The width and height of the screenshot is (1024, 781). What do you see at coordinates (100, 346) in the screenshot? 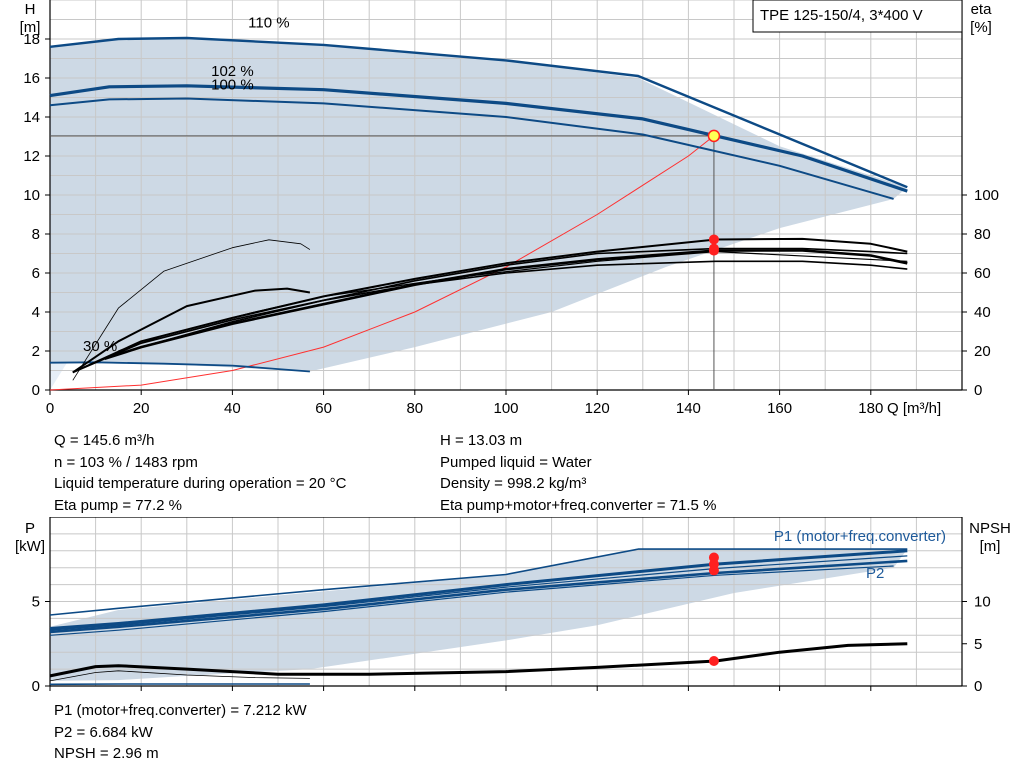
I see `speed-label: 30 %` at bounding box center [100, 346].